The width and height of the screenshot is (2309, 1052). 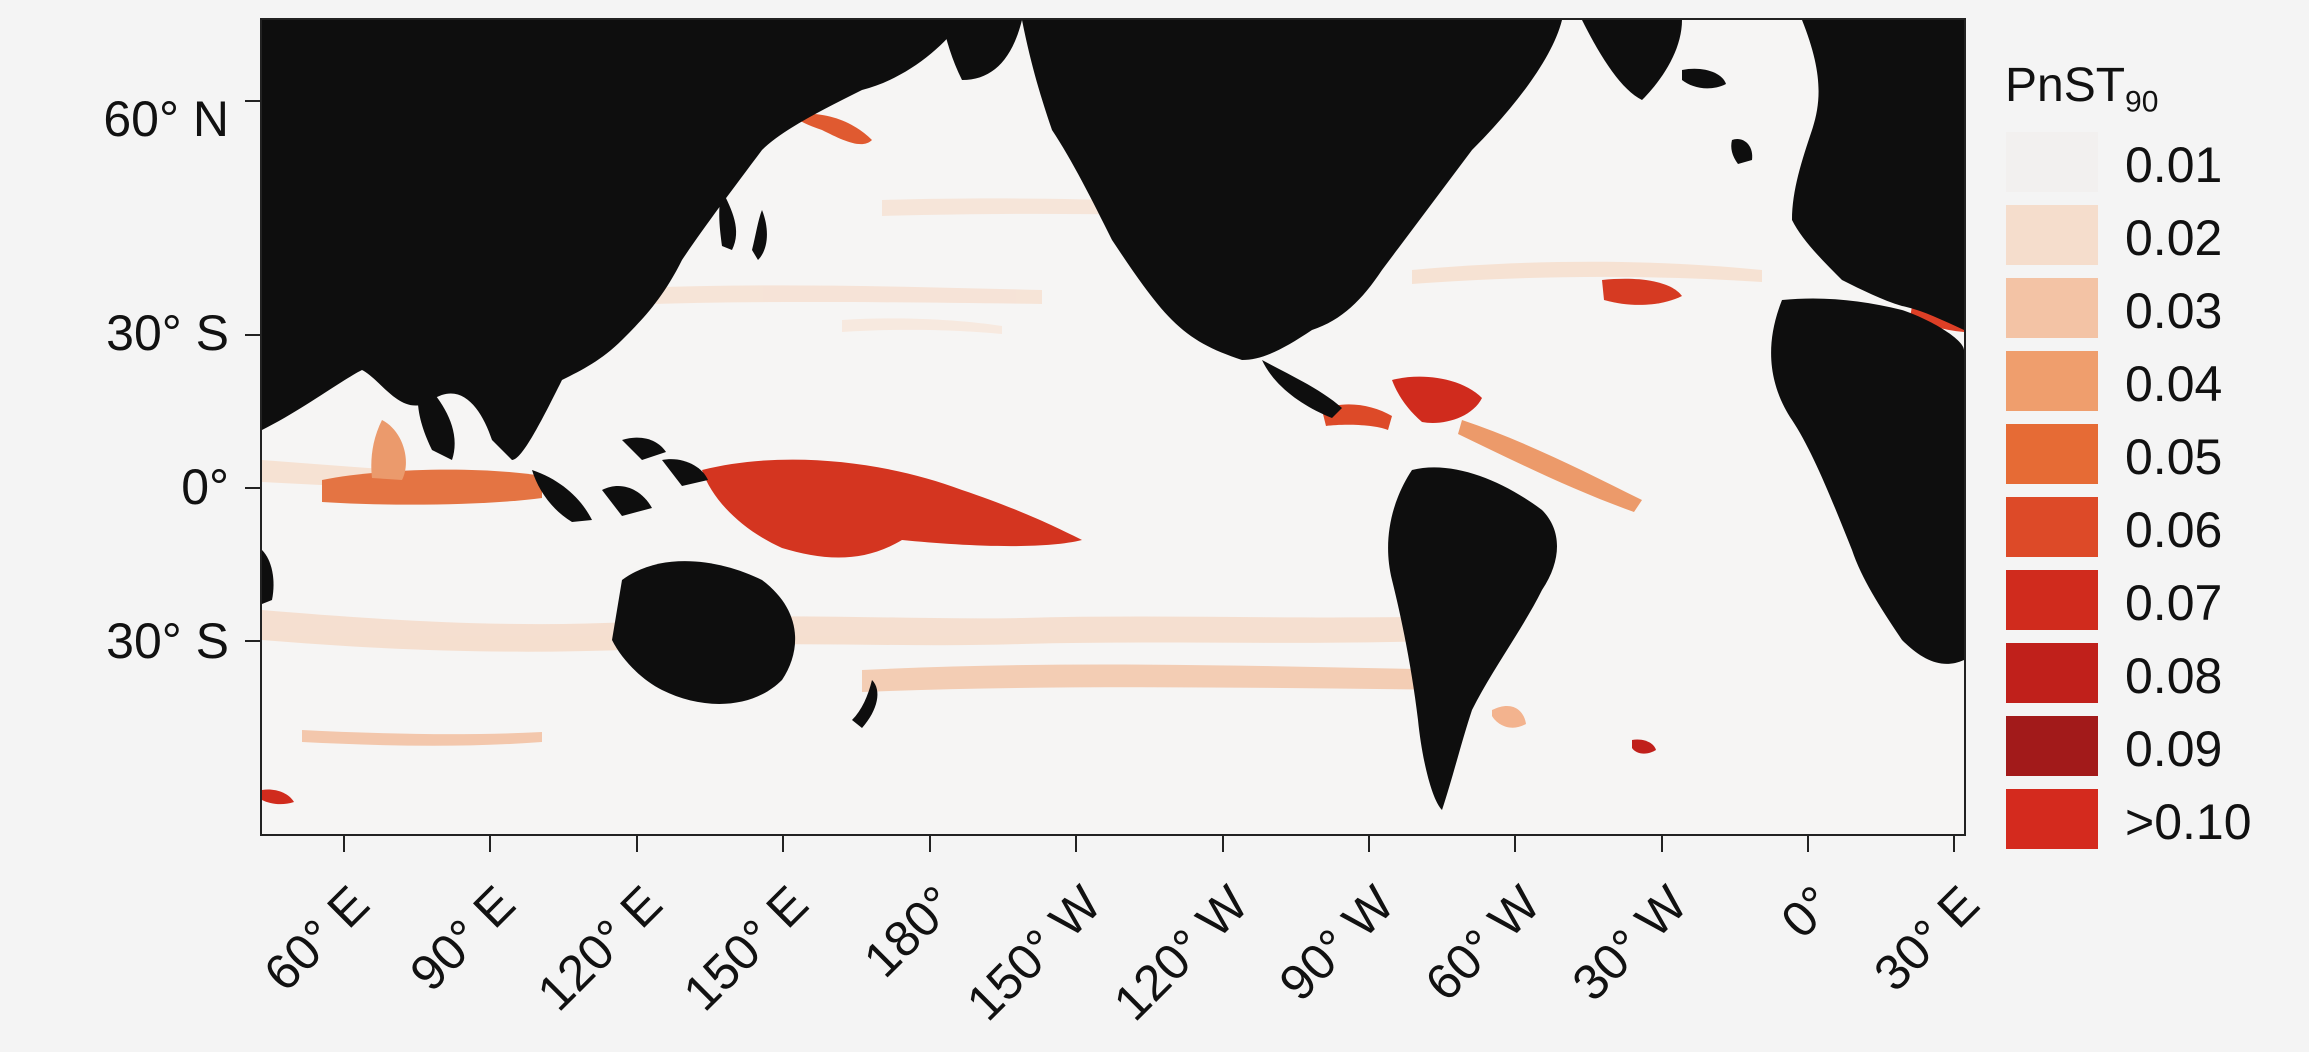 I want to click on legend-title-subscript: 90, so click(x=2142, y=102).